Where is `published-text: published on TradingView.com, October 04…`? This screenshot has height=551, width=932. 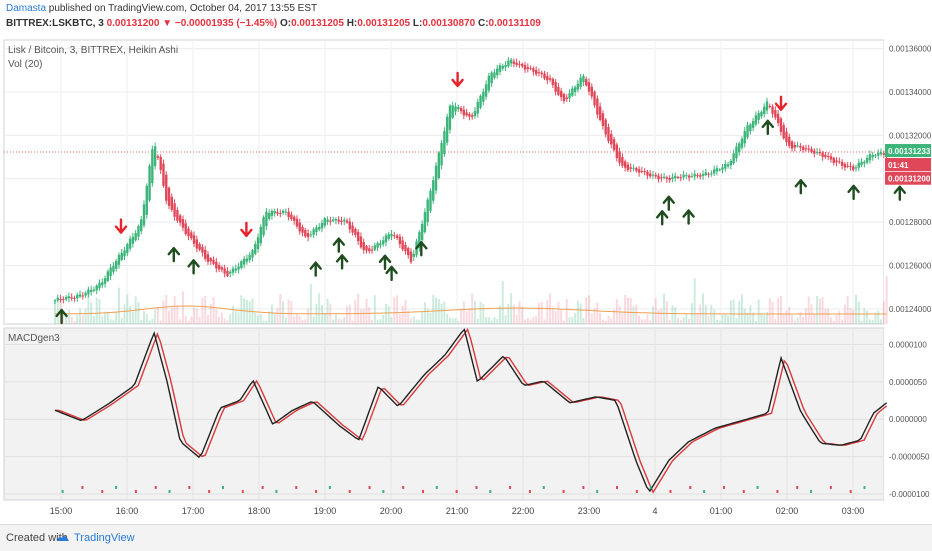
published-text: published on TradingView.com, October 04… is located at coordinates (183, 8).